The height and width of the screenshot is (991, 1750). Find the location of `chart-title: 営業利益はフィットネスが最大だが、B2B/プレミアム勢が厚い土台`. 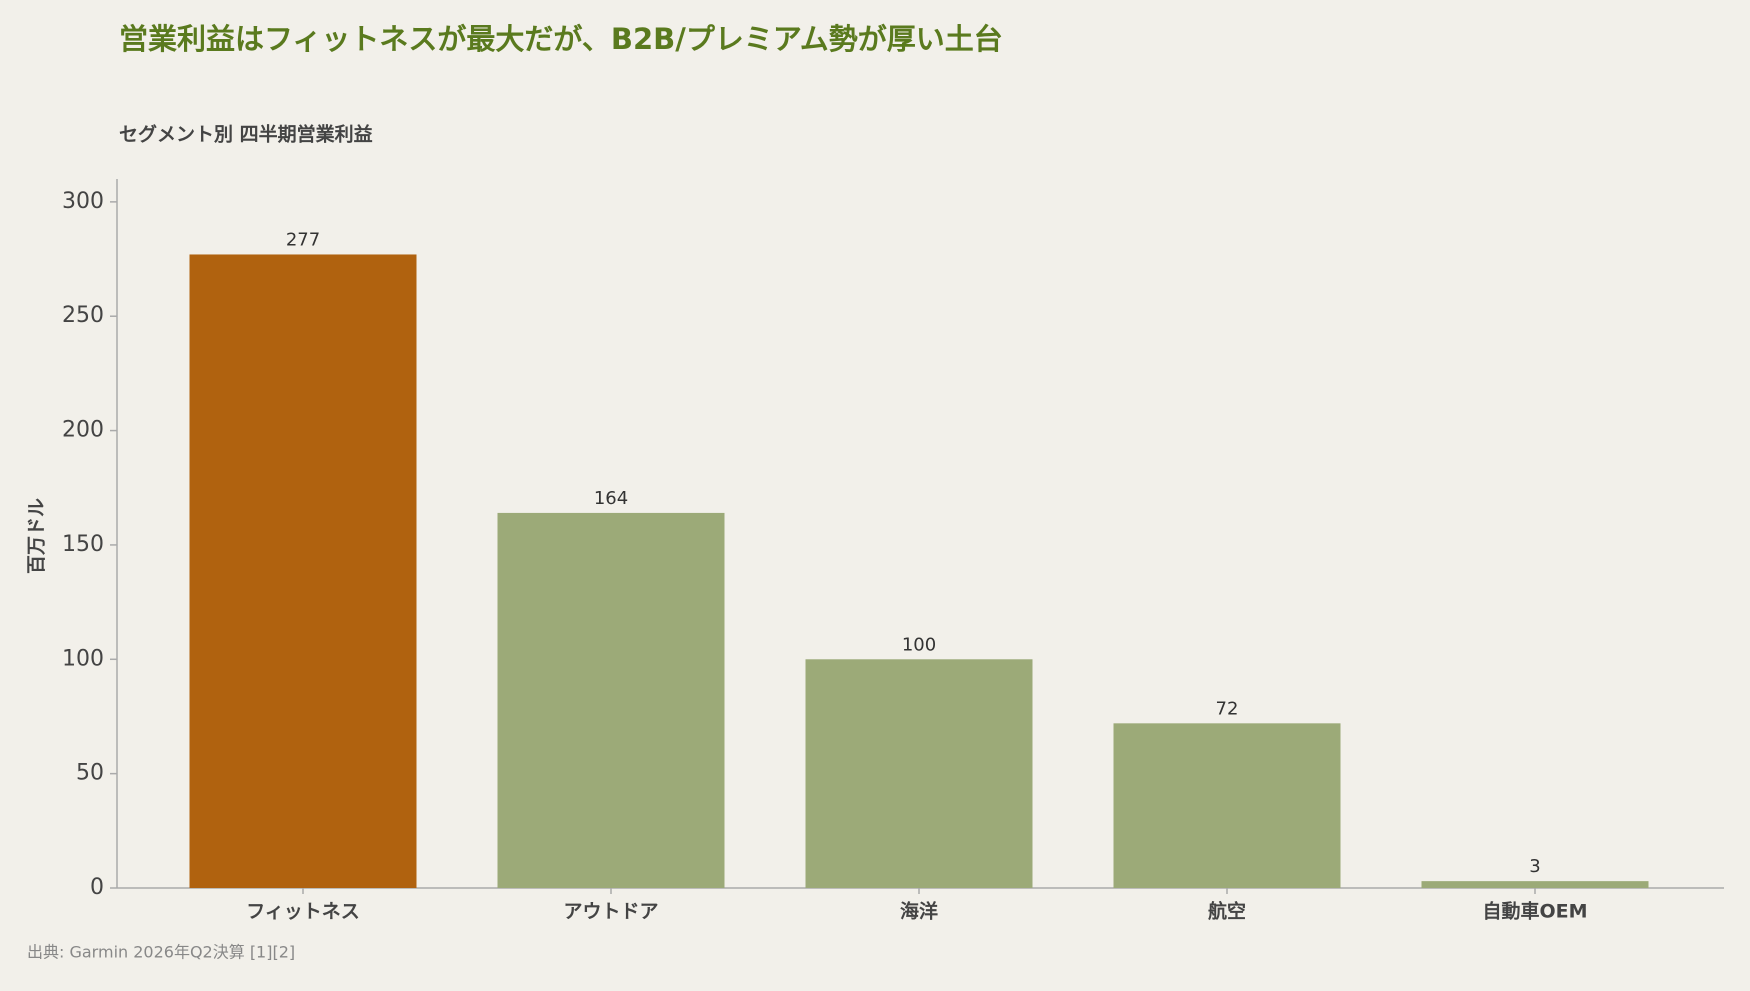

chart-title: 営業利益はフィットネスが最大だが、B2B/プレミアム勢が厚い土台 is located at coordinates (561, 39).